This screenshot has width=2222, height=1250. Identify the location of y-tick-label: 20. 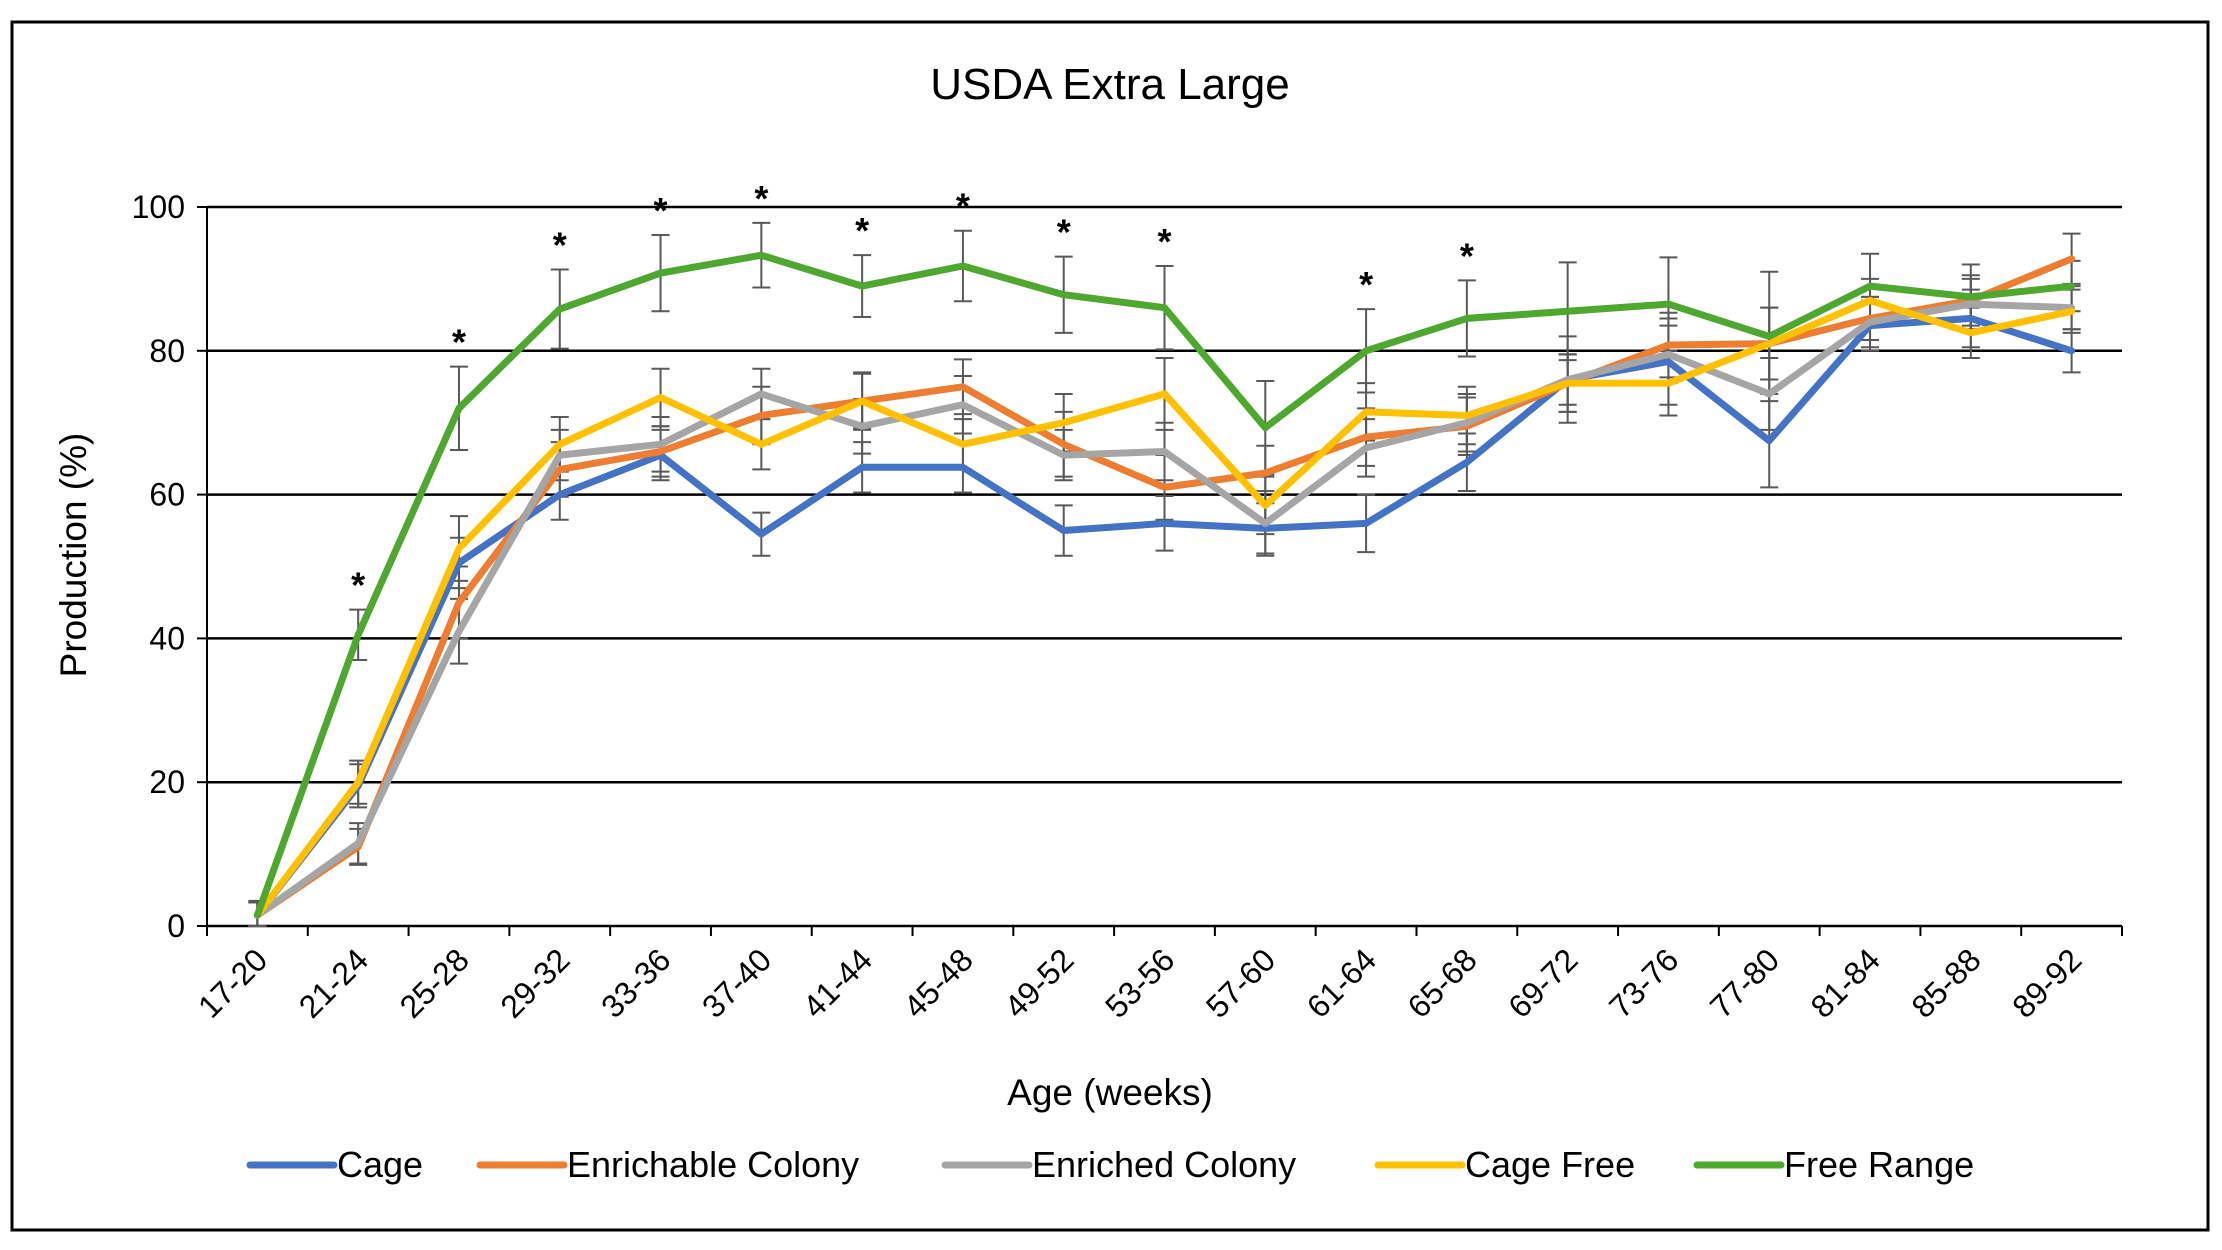
(167, 782).